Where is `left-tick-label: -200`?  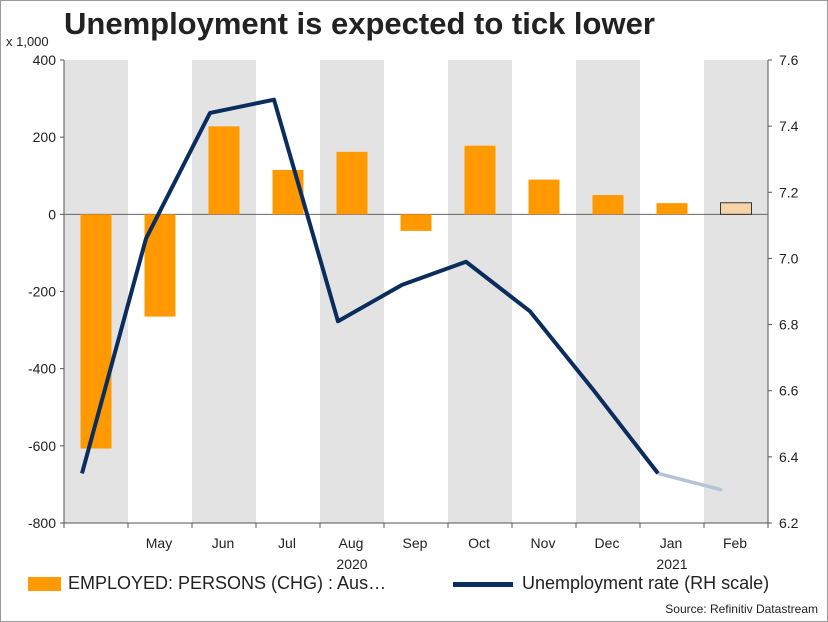 left-tick-label: -200 is located at coordinates (42, 292).